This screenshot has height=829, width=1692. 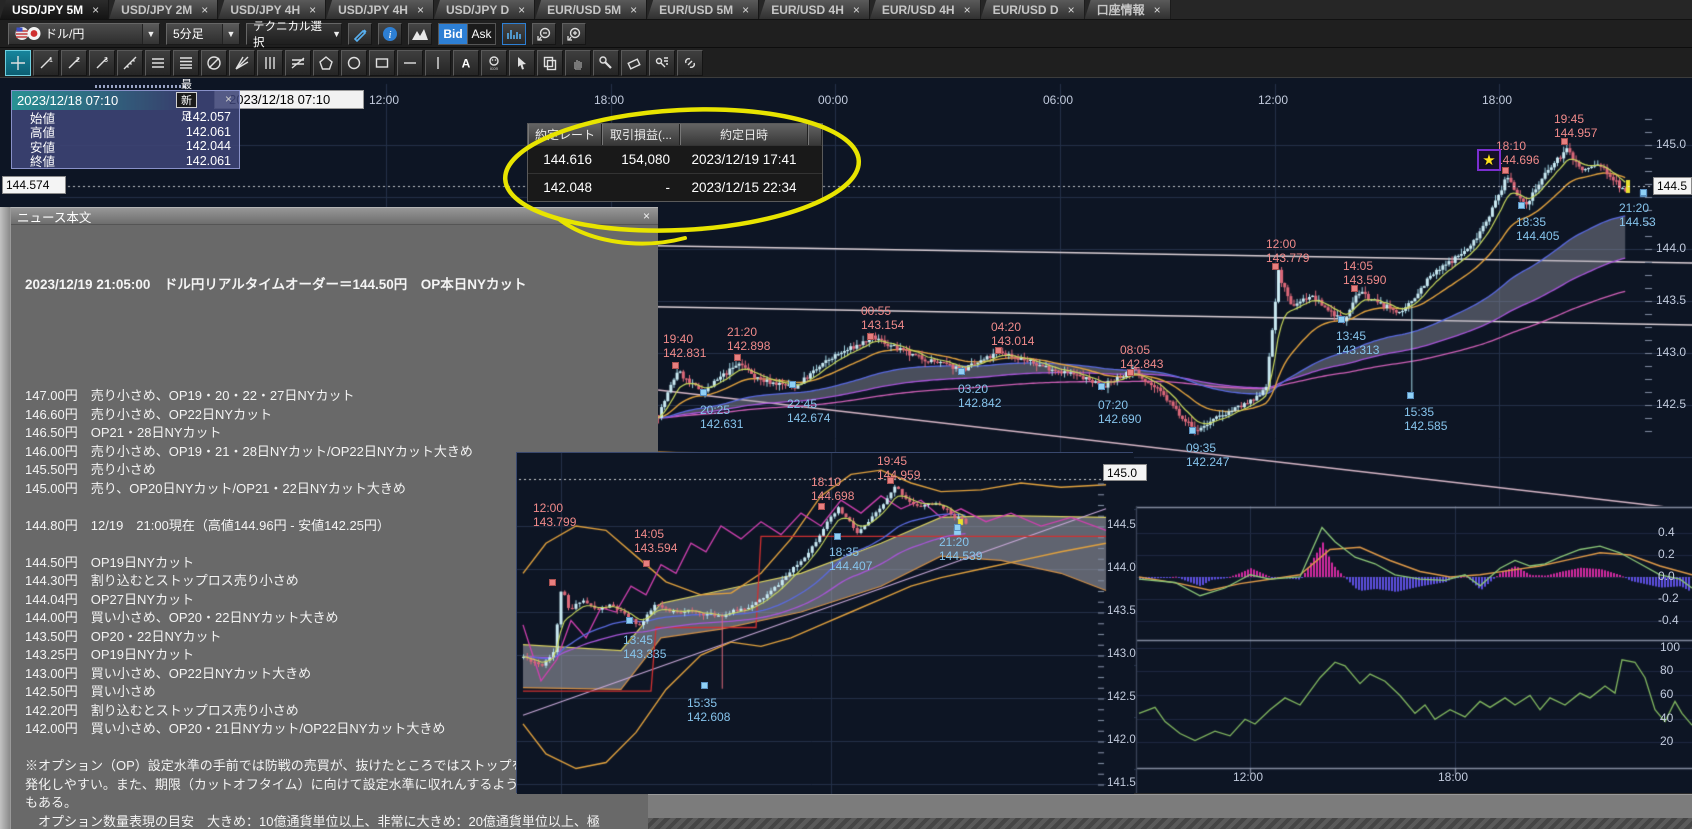 I want to click on table-cell: 2023/12/19 17:41, so click(x=744, y=159).